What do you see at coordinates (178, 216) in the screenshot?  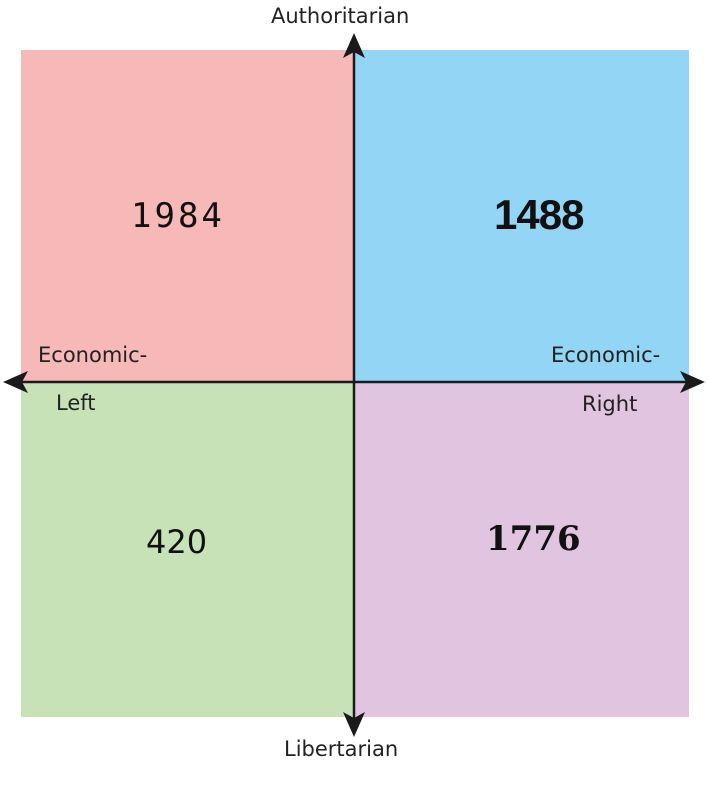 I see `quadrant-label-auth-left: 1984` at bounding box center [178, 216].